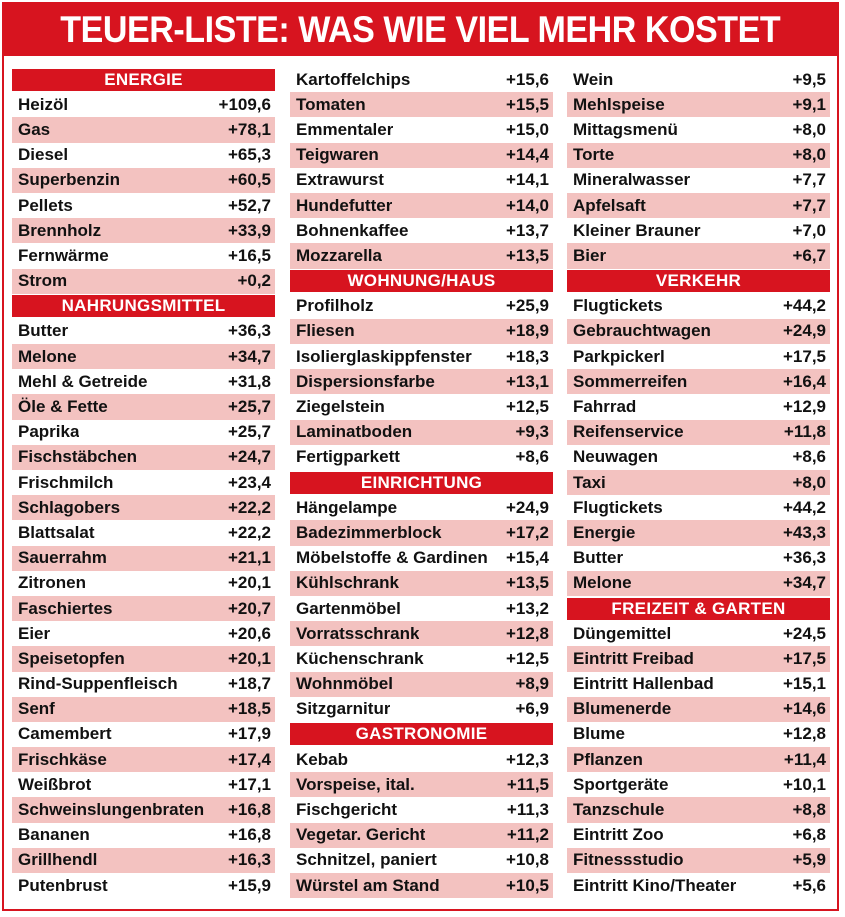 The image size is (845, 917). What do you see at coordinates (698, 407) in the screenshot?
I see `price-row: Fahrrad +12,9` at bounding box center [698, 407].